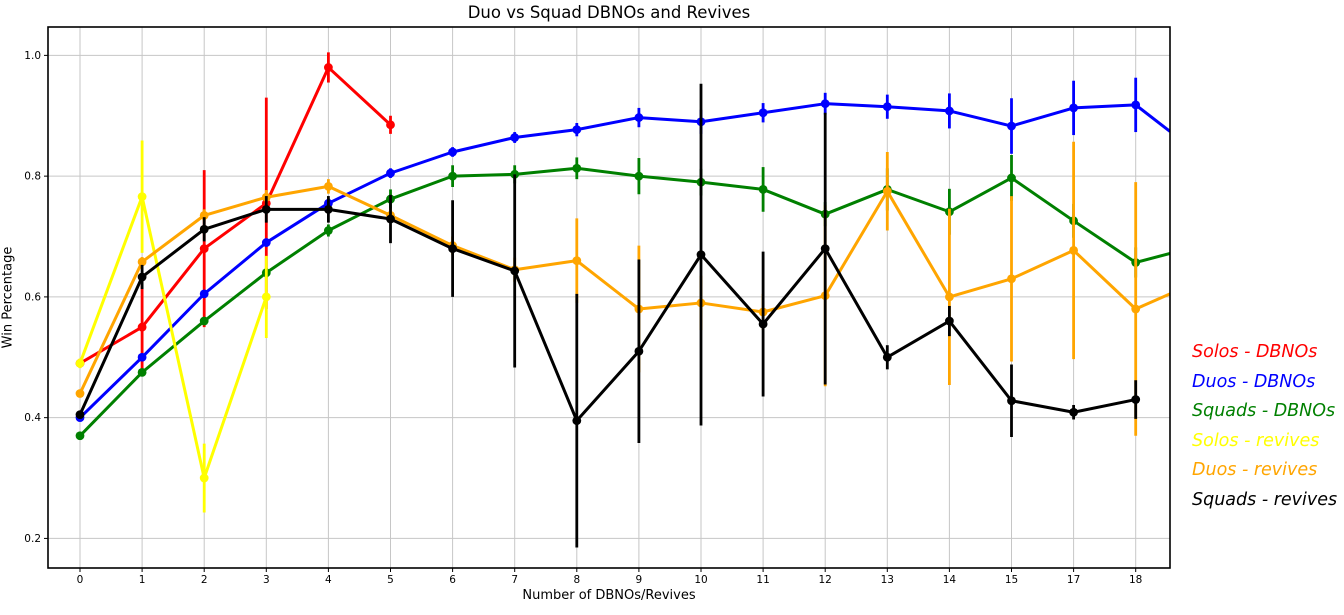 This screenshot has height=615, width=1344. Describe the element at coordinates (887, 580) in the screenshot. I see `x-tick-label: 13` at that location.